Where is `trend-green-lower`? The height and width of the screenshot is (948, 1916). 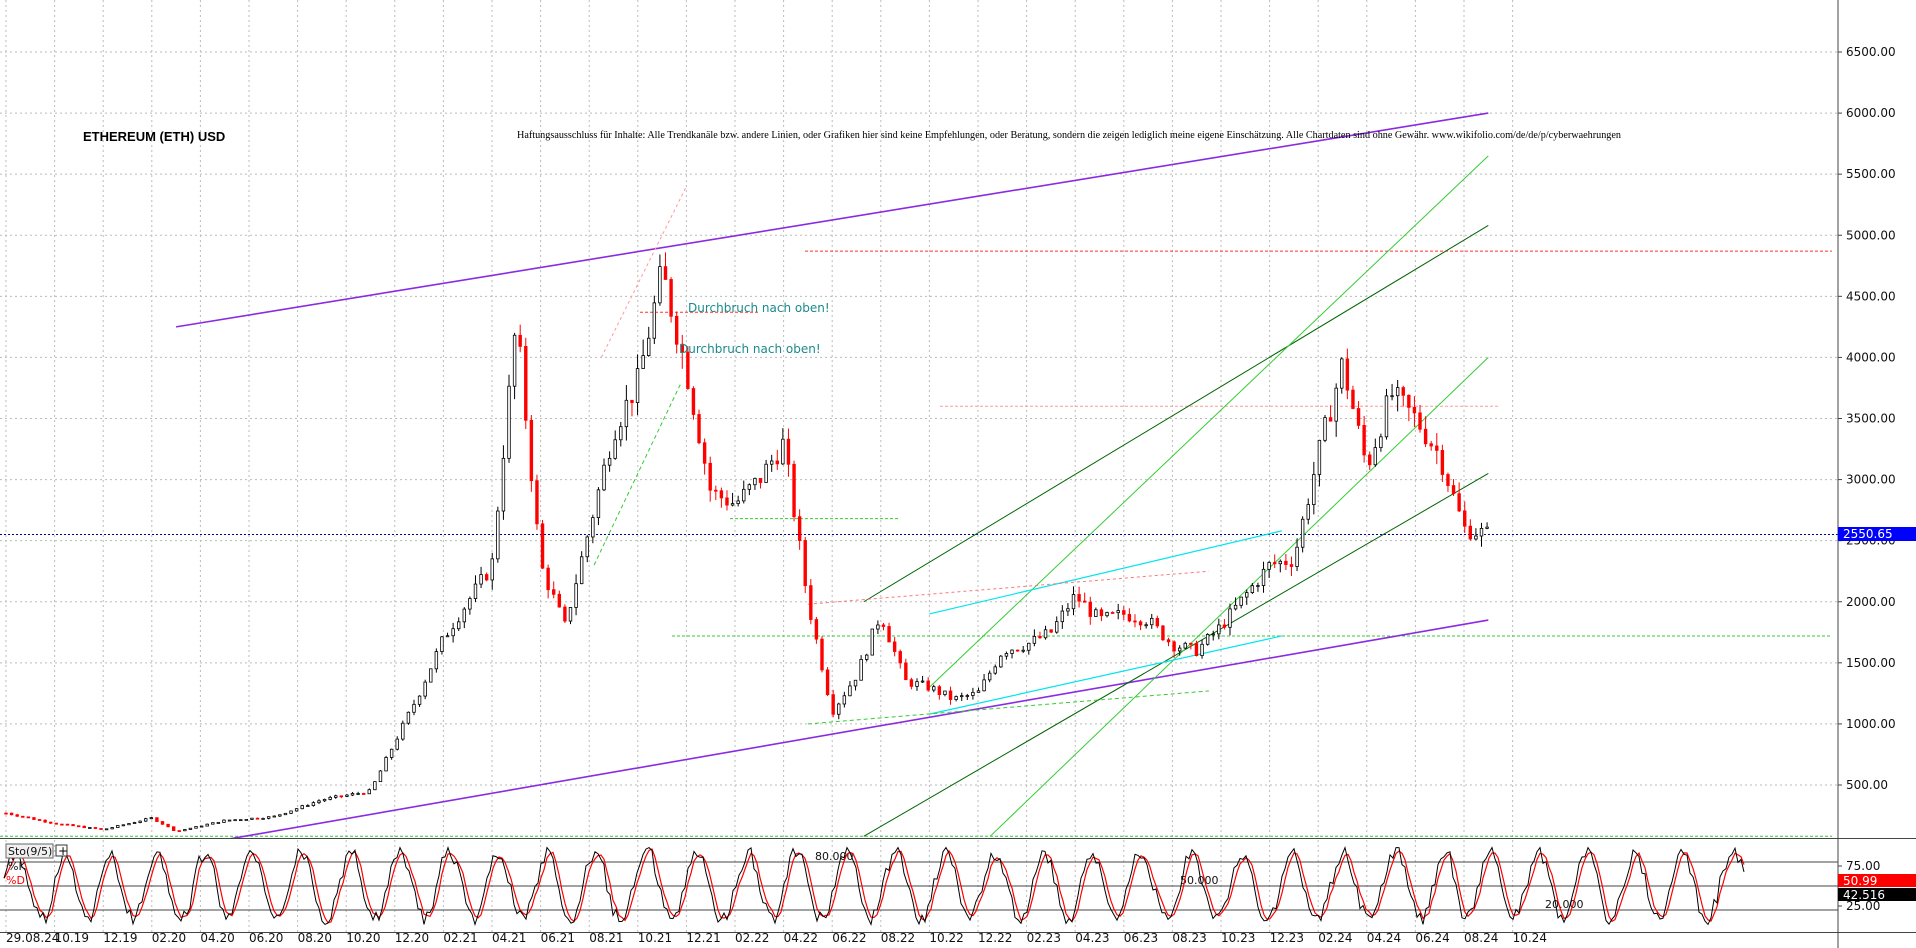 trend-green-lower is located at coordinates (1239, 597).